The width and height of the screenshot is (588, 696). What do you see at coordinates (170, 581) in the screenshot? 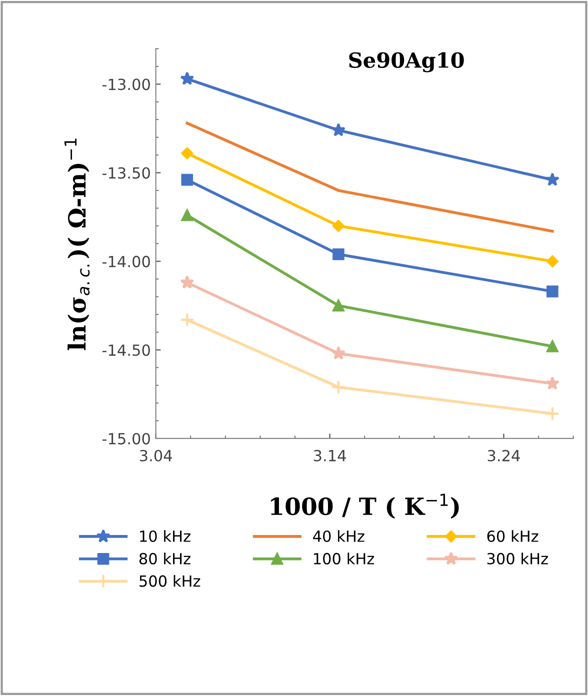
I see `legend-label: 500 kHz` at bounding box center [170, 581].